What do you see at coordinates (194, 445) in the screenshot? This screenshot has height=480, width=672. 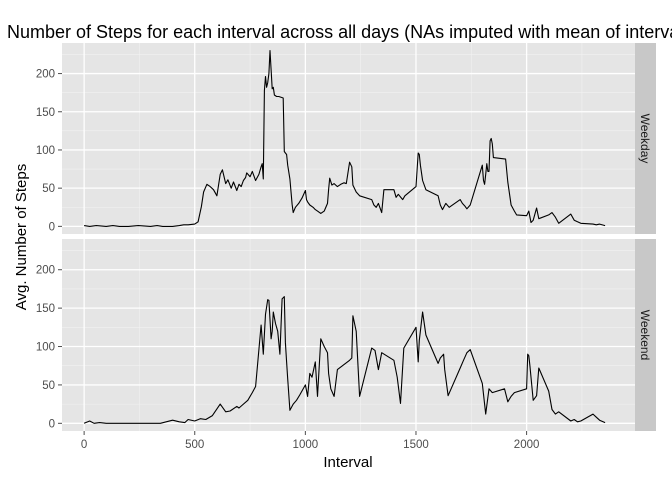 I see `x-tick-label: 500` at bounding box center [194, 445].